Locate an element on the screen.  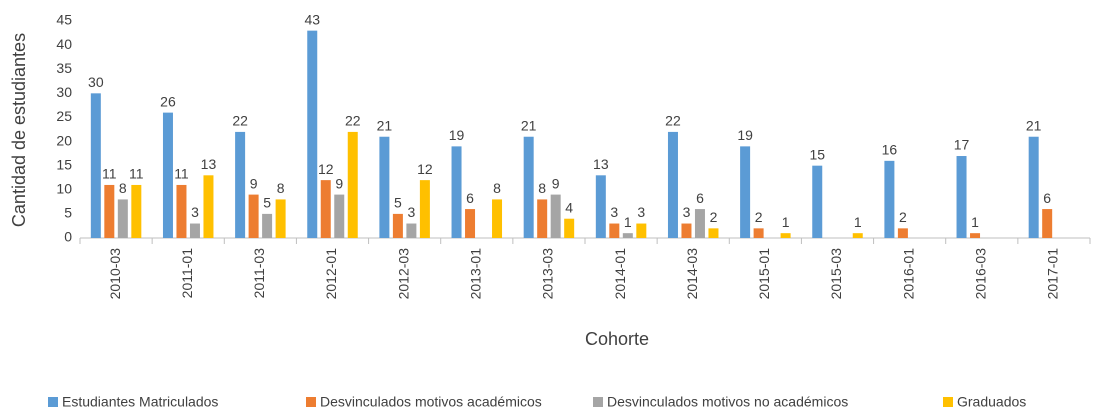
value-label: 17 is located at coordinates (962, 145).